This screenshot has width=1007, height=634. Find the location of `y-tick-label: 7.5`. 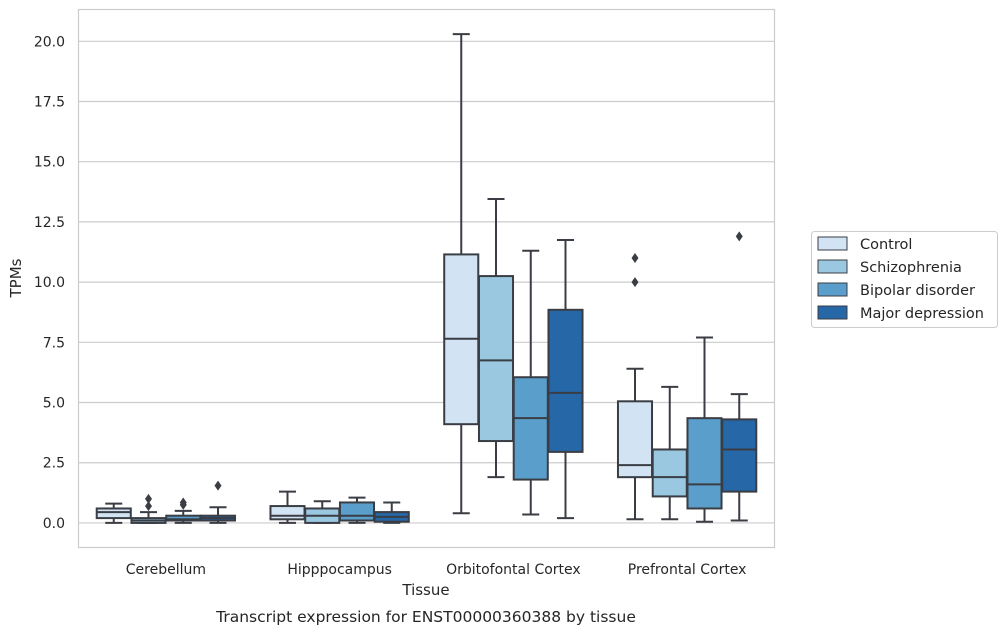

y-tick-label: 7.5 is located at coordinates (54, 343).